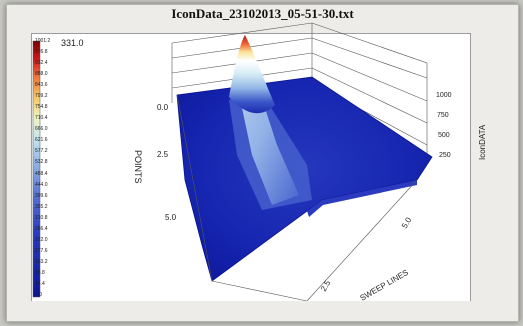 The width and height of the screenshot is (523, 326). I want to click on y-tick-label: 2.5, so click(163, 154).